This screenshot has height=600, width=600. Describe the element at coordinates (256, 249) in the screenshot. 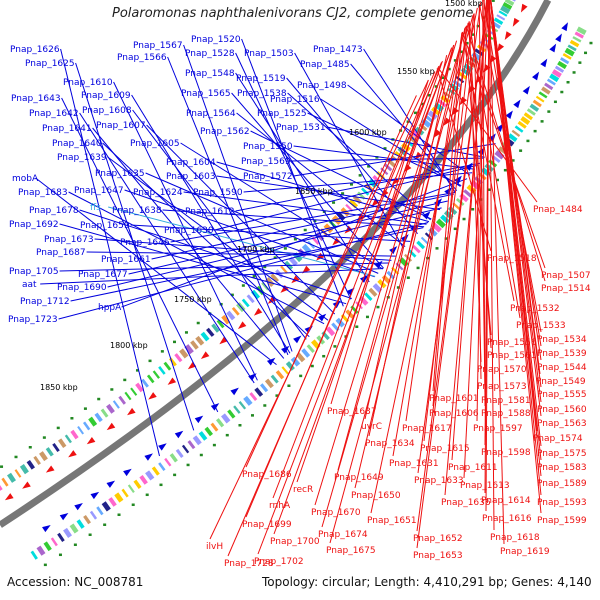

I see `kbp-tick-label: 1700 kbp` at that location.